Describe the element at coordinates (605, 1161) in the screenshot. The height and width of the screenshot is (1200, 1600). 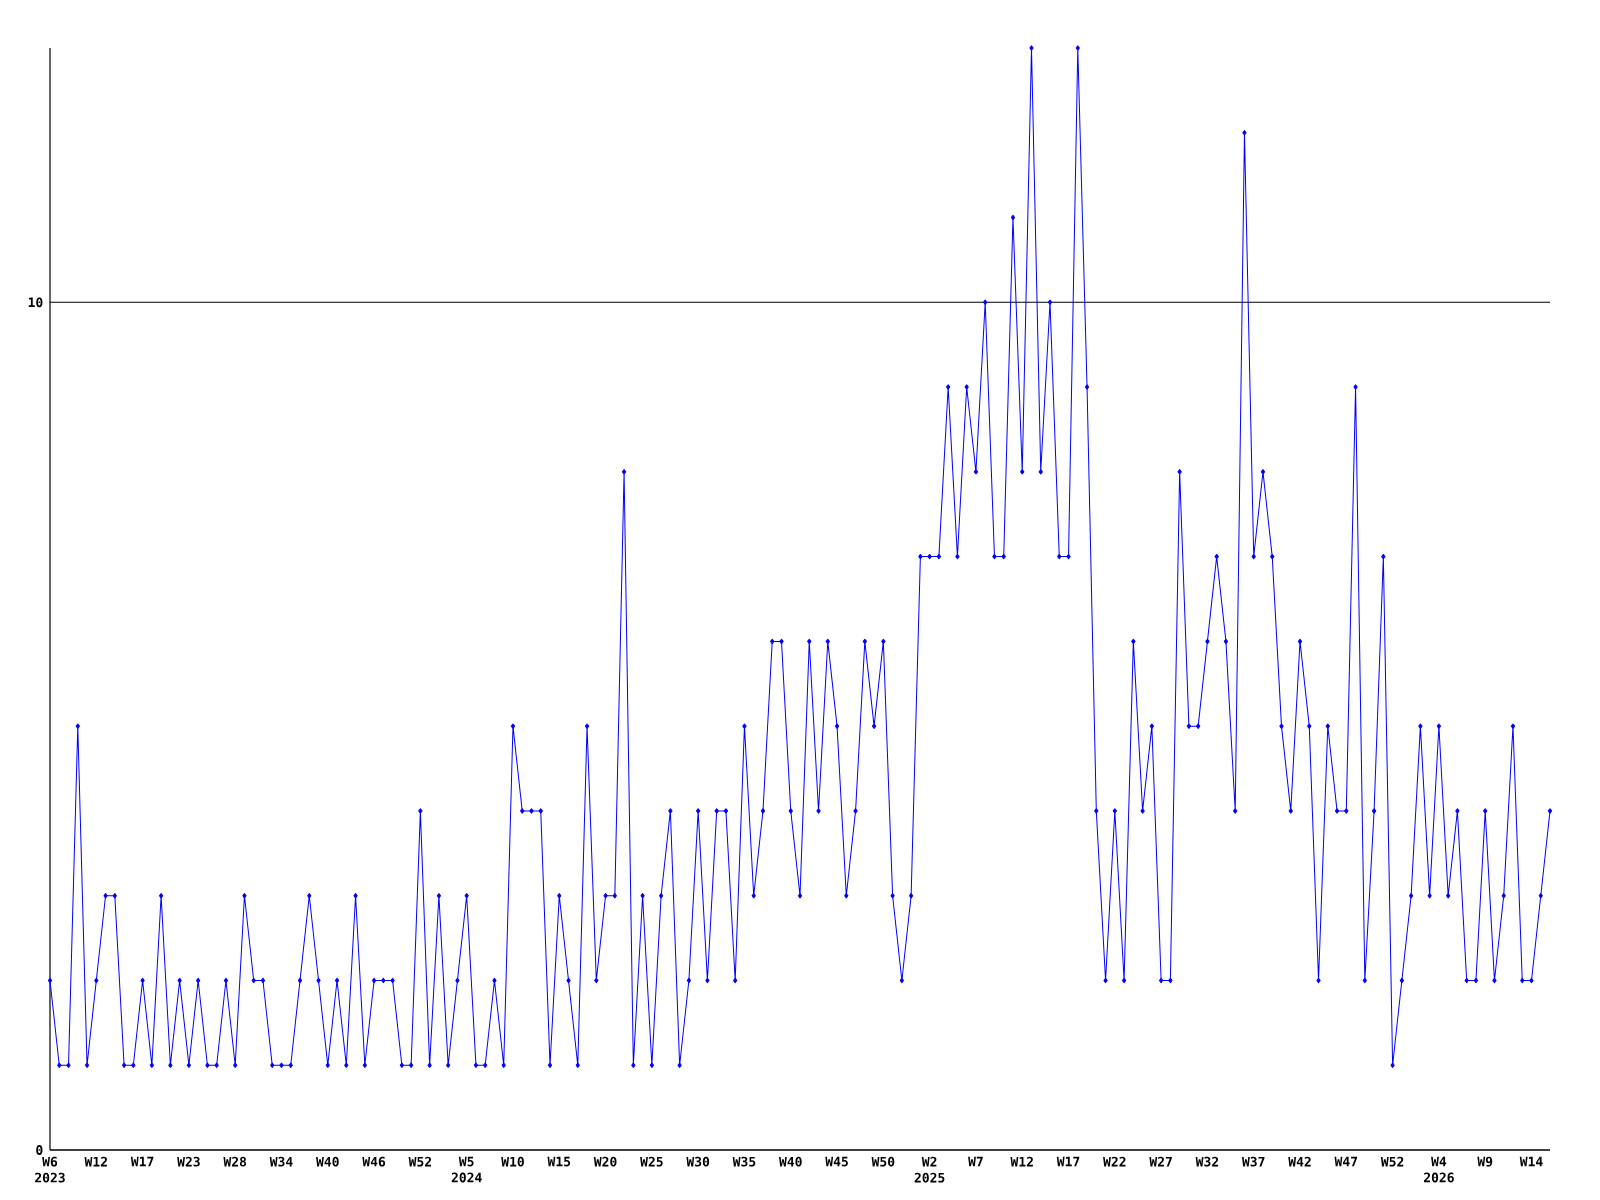
I see `x-tick-label: W20` at that location.